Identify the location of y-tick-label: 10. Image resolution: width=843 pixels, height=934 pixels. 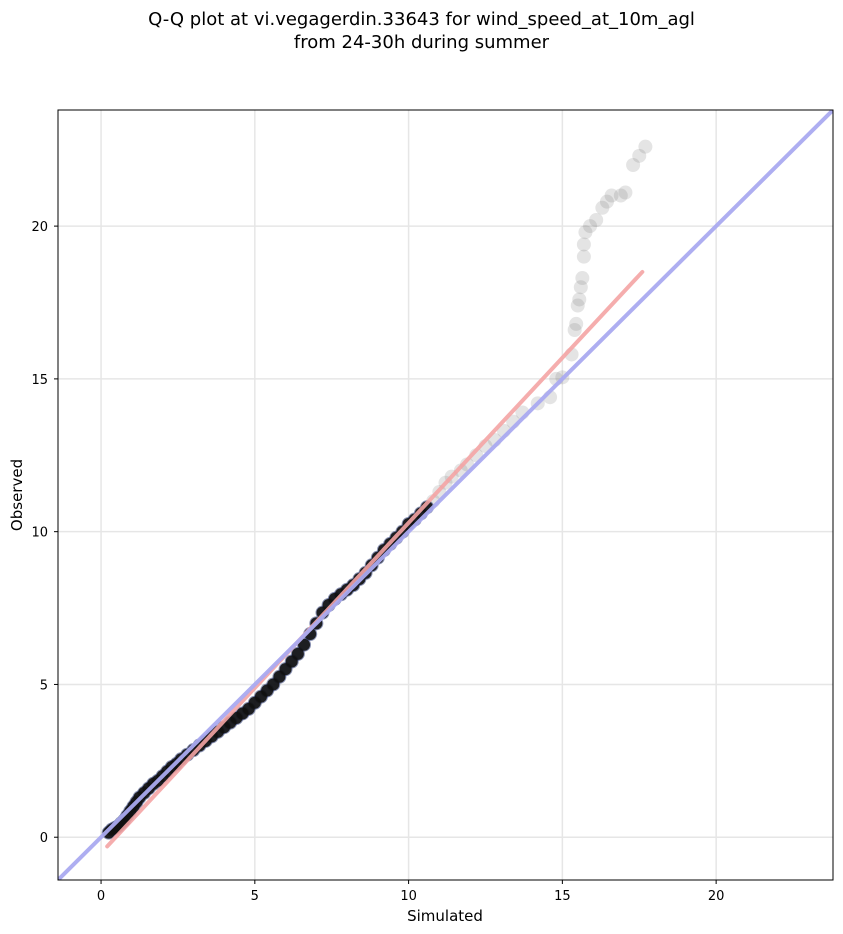
(39, 533).